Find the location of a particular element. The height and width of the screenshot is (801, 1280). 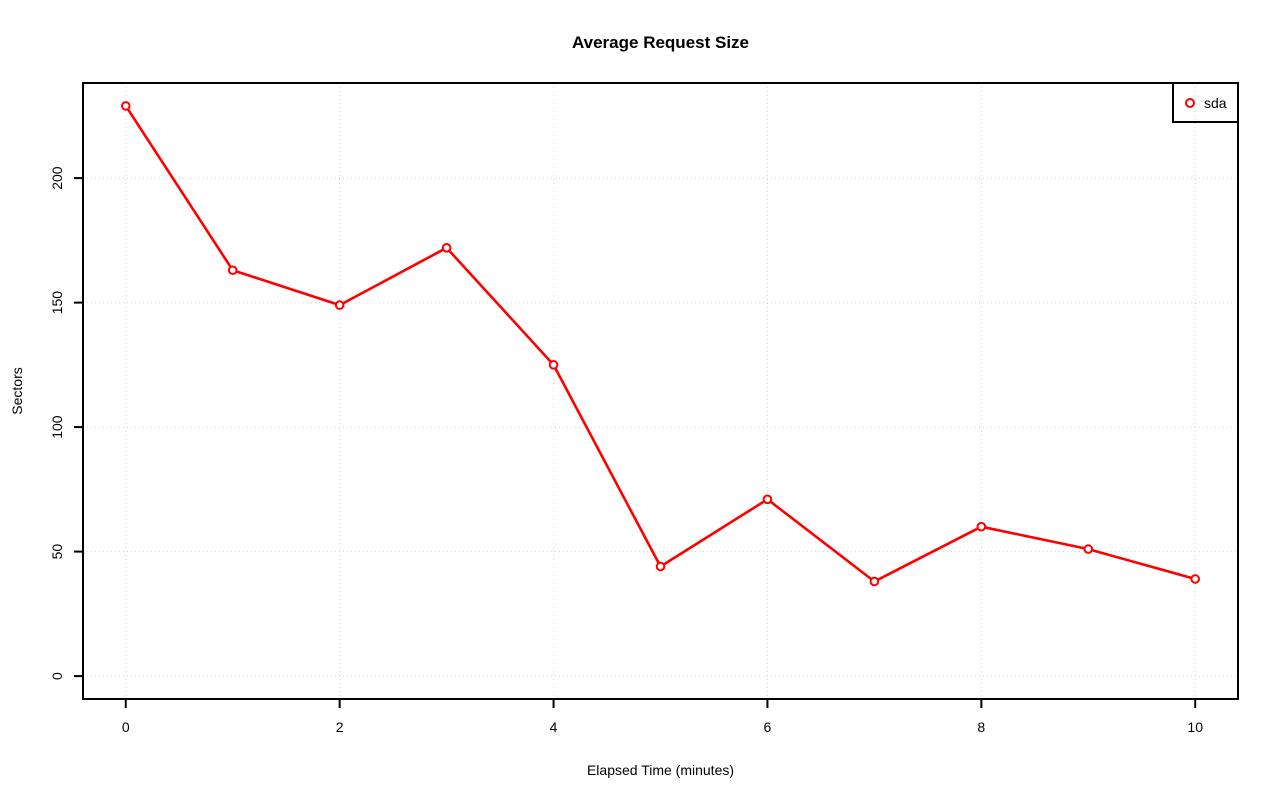

x-tick-label: 4 is located at coordinates (554, 727).